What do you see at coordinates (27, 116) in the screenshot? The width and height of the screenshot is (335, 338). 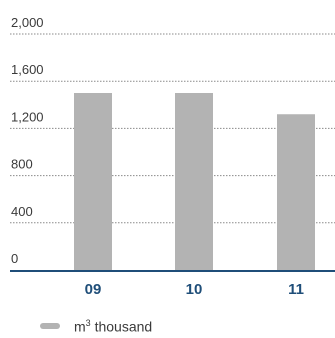 I see `y-tick-label: 1,200` at bounding box center [27, 116].